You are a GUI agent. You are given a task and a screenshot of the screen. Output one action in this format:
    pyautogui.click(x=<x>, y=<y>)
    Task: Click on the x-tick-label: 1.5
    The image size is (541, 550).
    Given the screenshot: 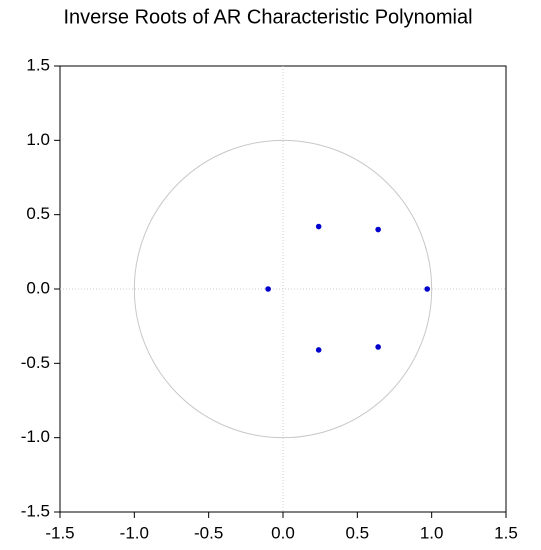 What is the action you would take?
    pyautogui.click(x=506, y=532)
    